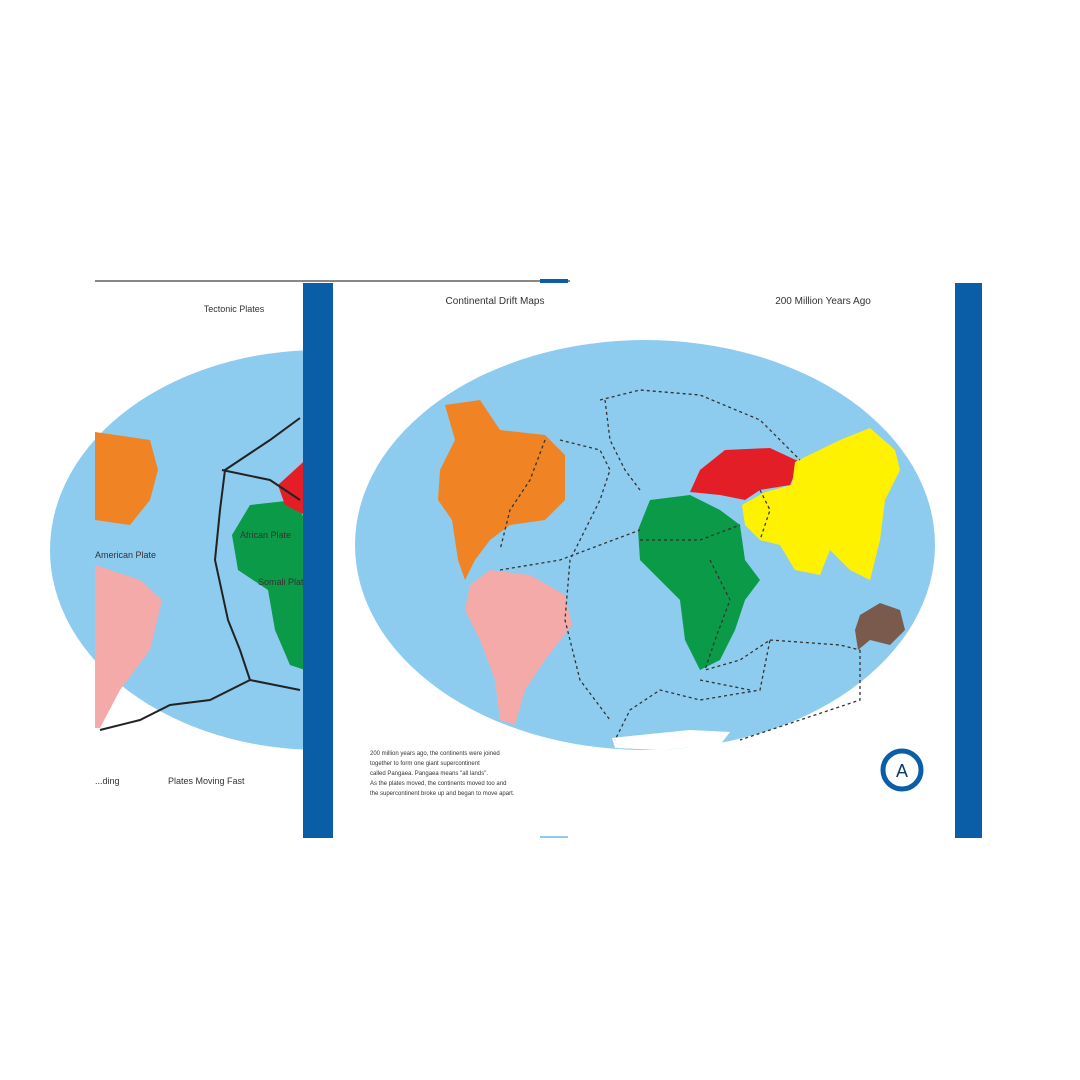 The image size is (1080, 1080). I want to click on south-america, so click(518, 647).